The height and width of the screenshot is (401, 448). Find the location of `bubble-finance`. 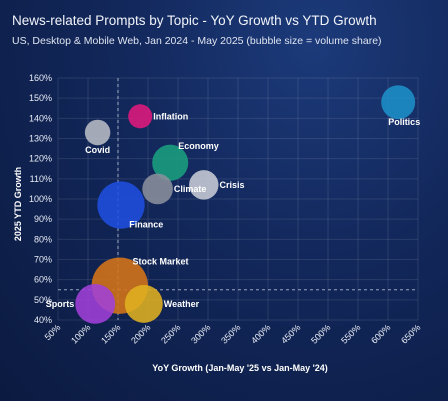

bubble-finance is located at coordinates (121, 205).